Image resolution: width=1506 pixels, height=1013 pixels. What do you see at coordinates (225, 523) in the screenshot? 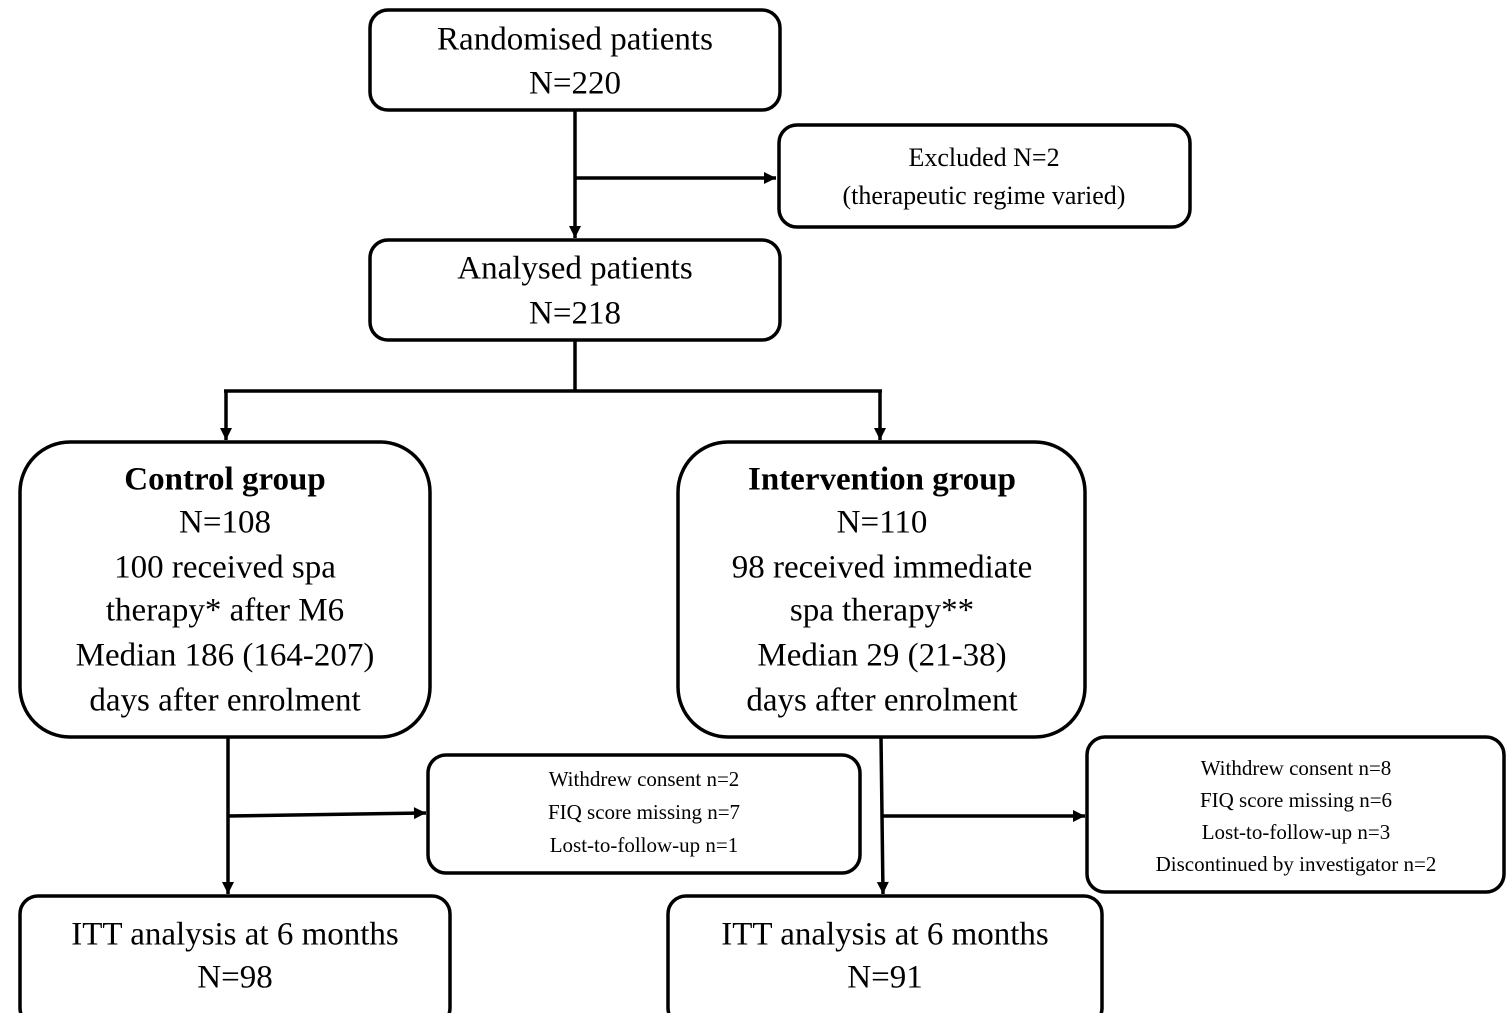
I see `node-text: N=108` at bounding box center [225, 523].